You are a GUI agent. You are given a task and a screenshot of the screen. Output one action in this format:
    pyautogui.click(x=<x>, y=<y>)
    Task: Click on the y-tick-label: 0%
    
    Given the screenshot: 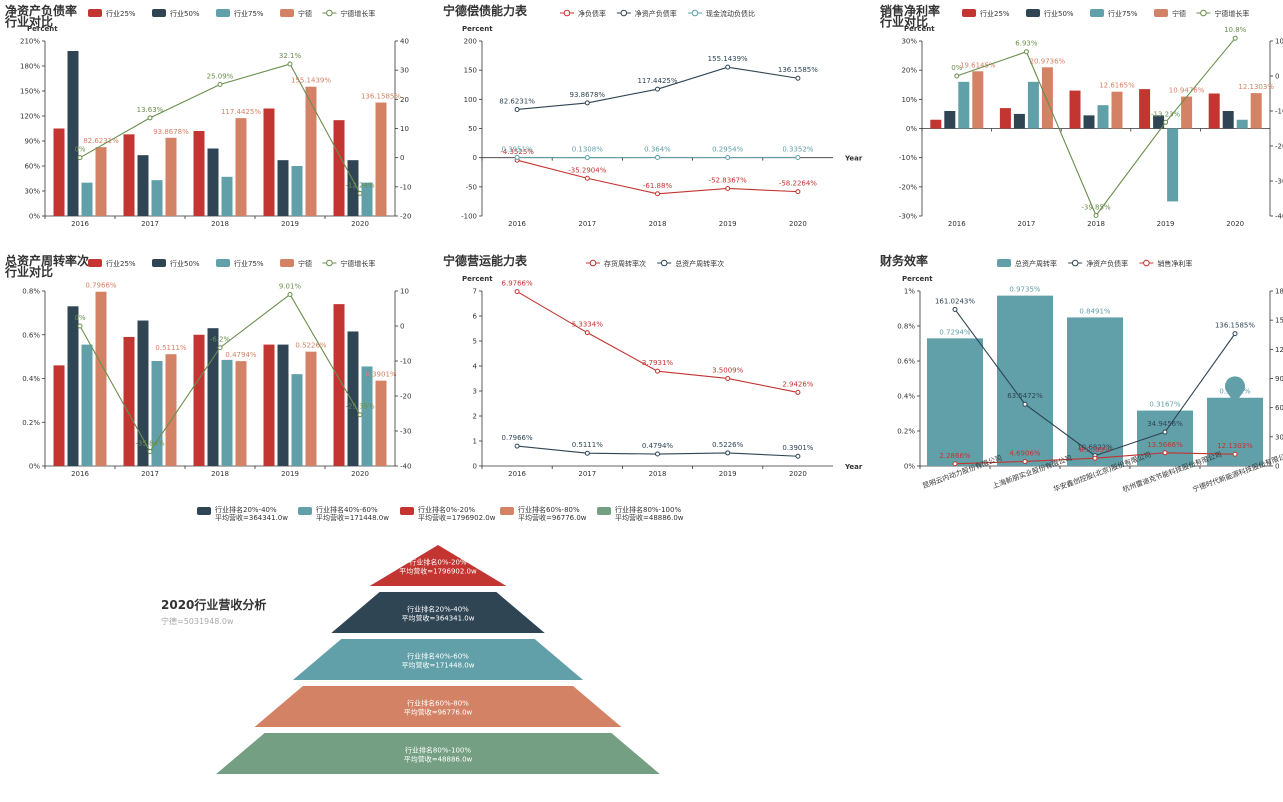 What is the action you would take?
    pyautogui.click(x=34, y=217)
    